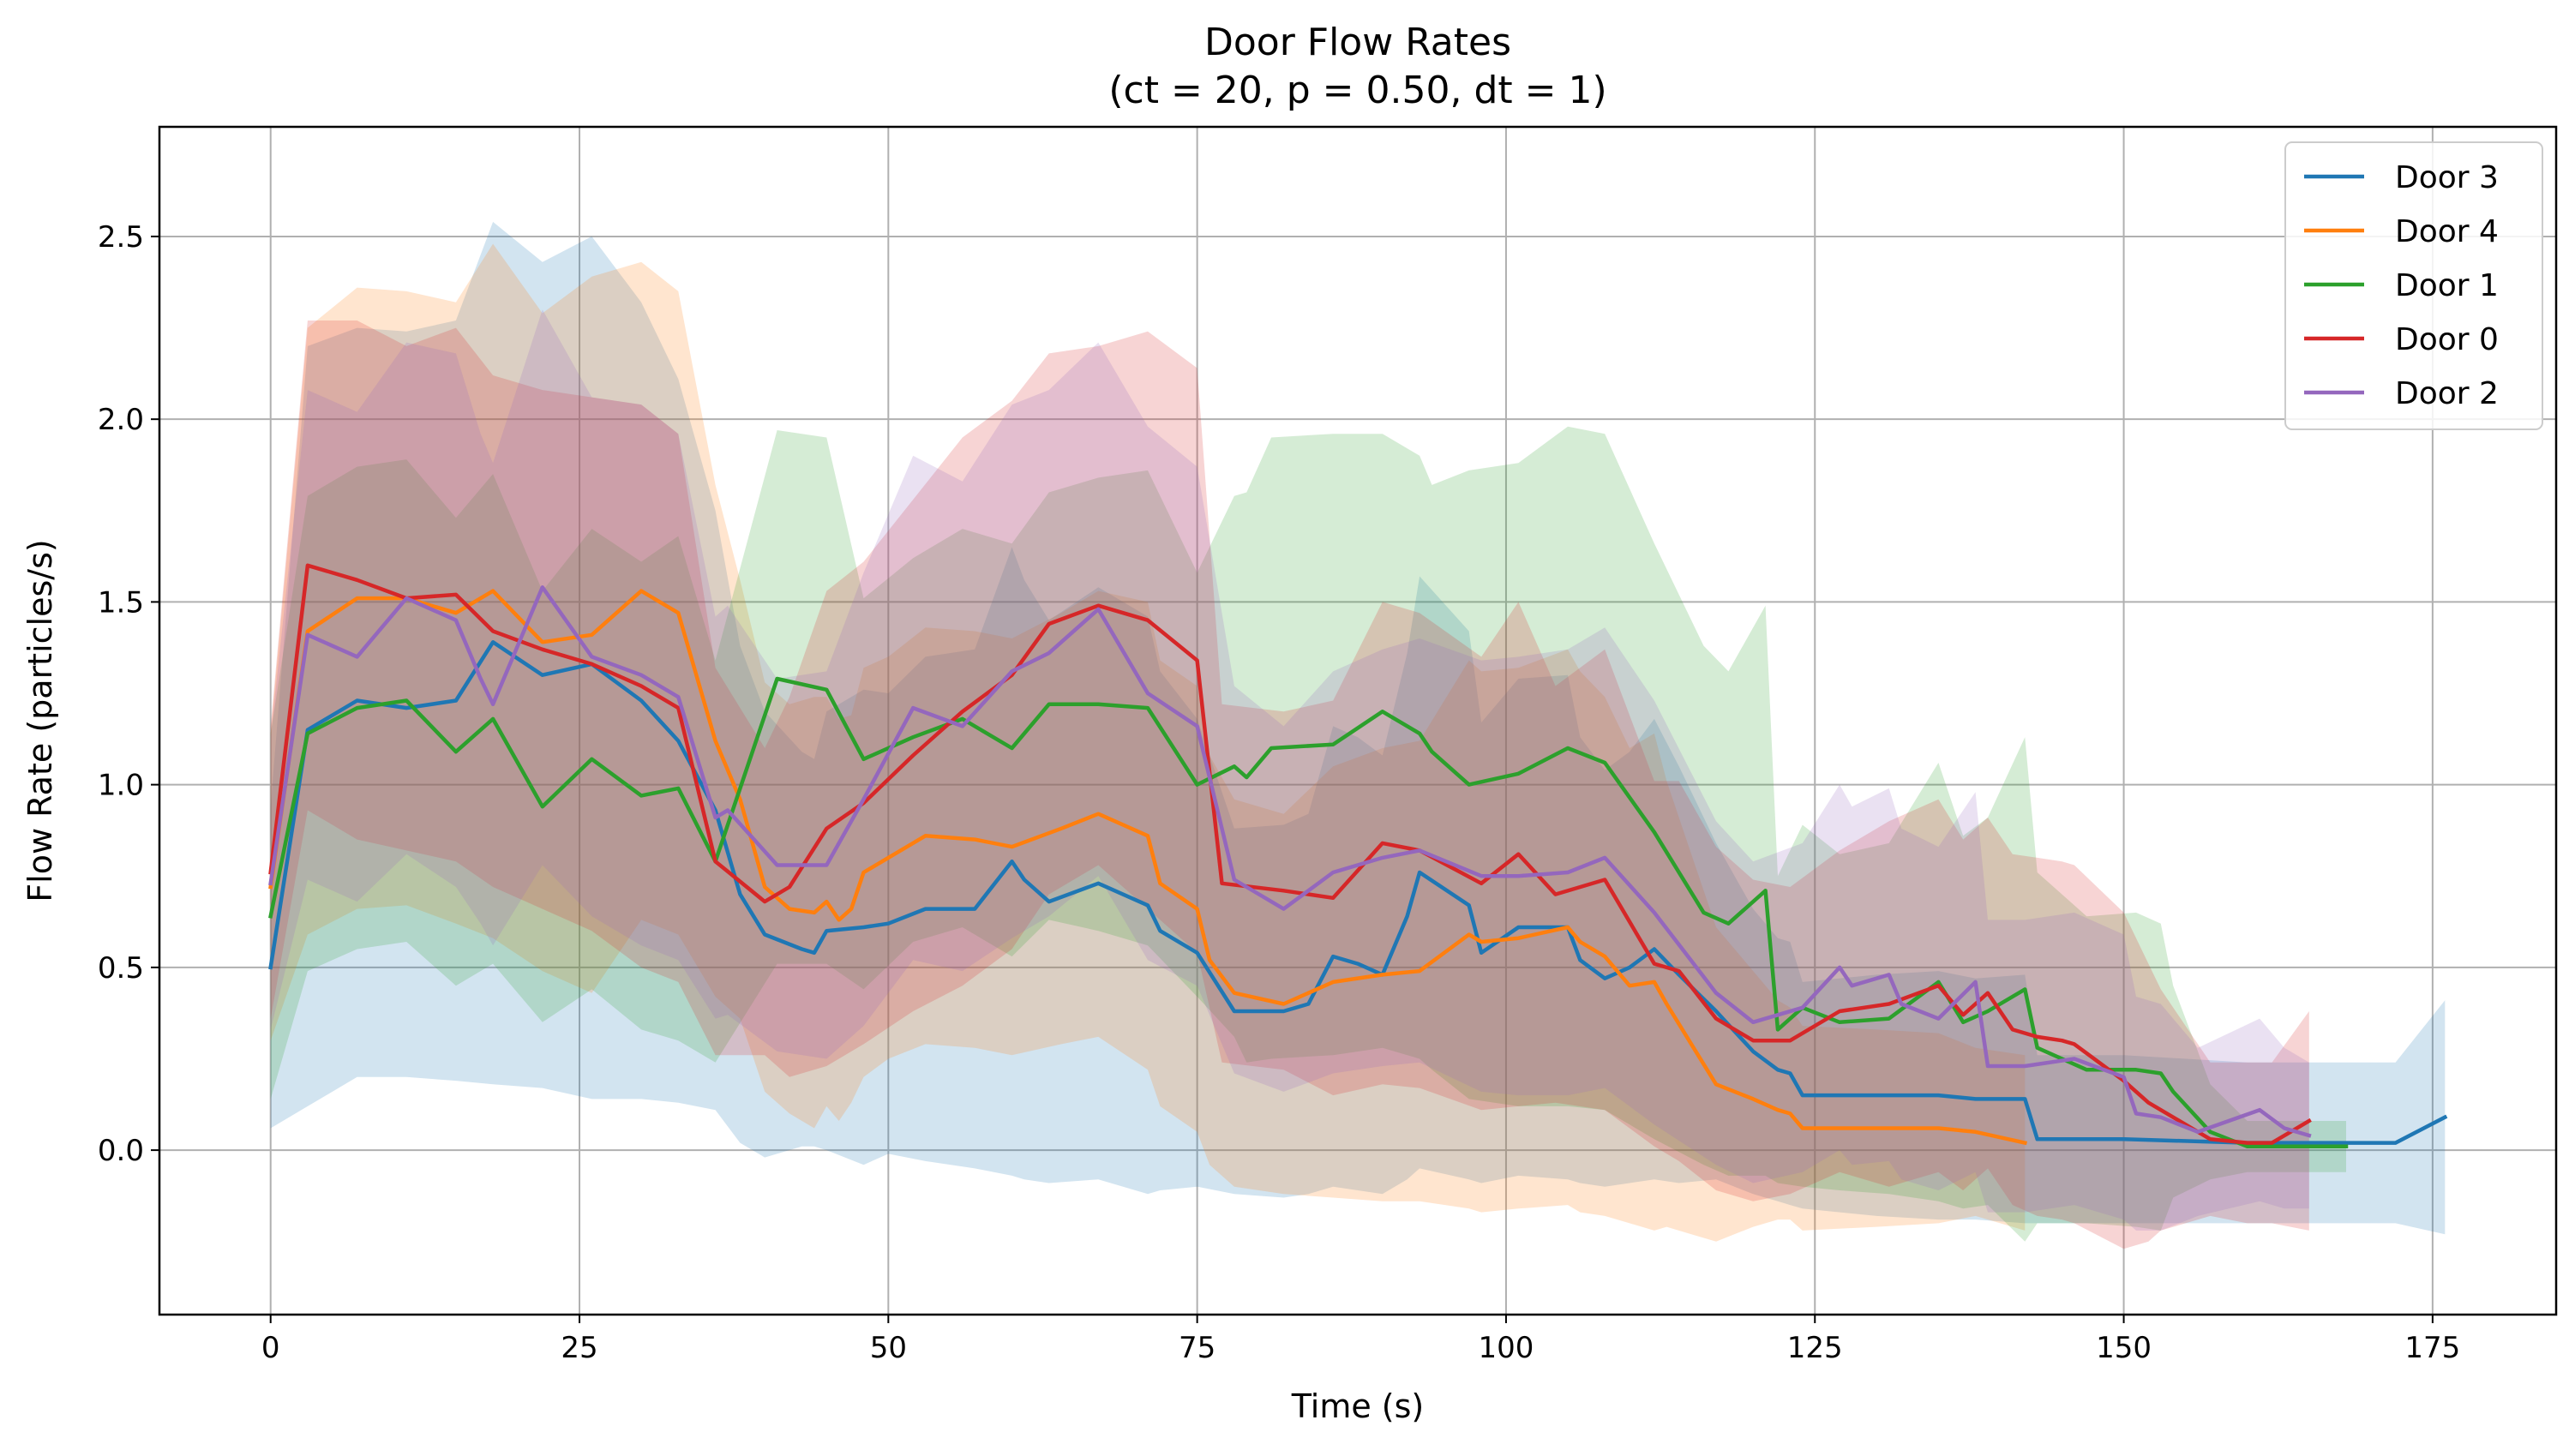 The width and height of the screenshot is (2575, 1456). I want to click on x-tick-label: 125, so click(1815, 1348).